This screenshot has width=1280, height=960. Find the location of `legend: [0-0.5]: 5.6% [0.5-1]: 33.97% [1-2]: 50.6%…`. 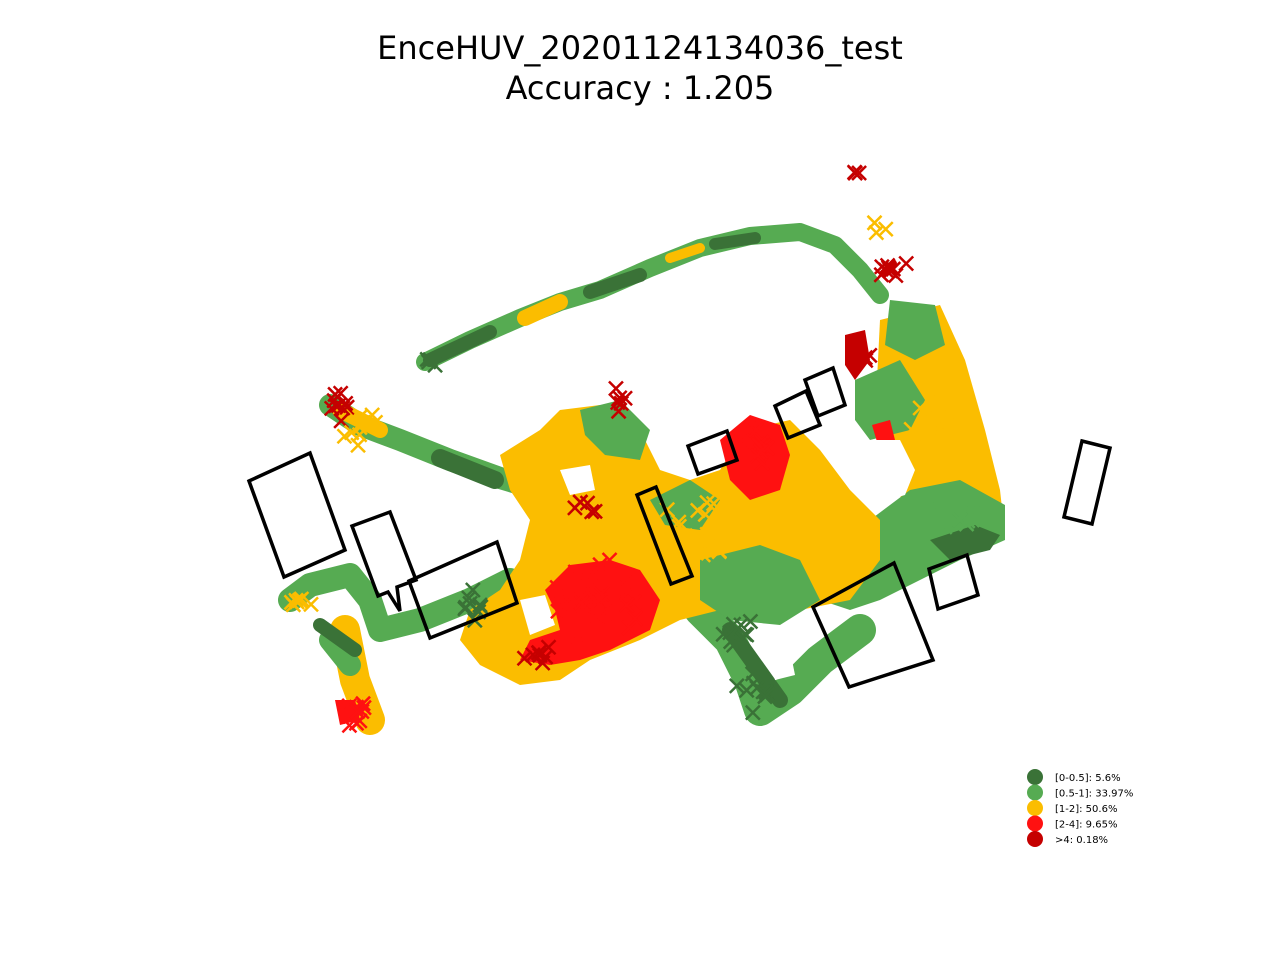

legend: [0-0.5]: 5.6% [0.5-1]: 33.97% [1-2]: 50.6%… is located at coordinates (1080, 808).